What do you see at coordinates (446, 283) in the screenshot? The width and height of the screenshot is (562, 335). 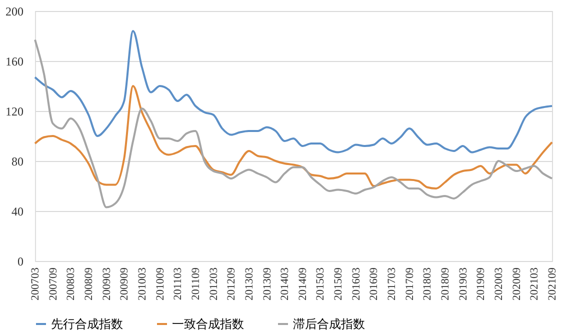 I see `x-tick-label: 201809` at bounding box center [446, 283].